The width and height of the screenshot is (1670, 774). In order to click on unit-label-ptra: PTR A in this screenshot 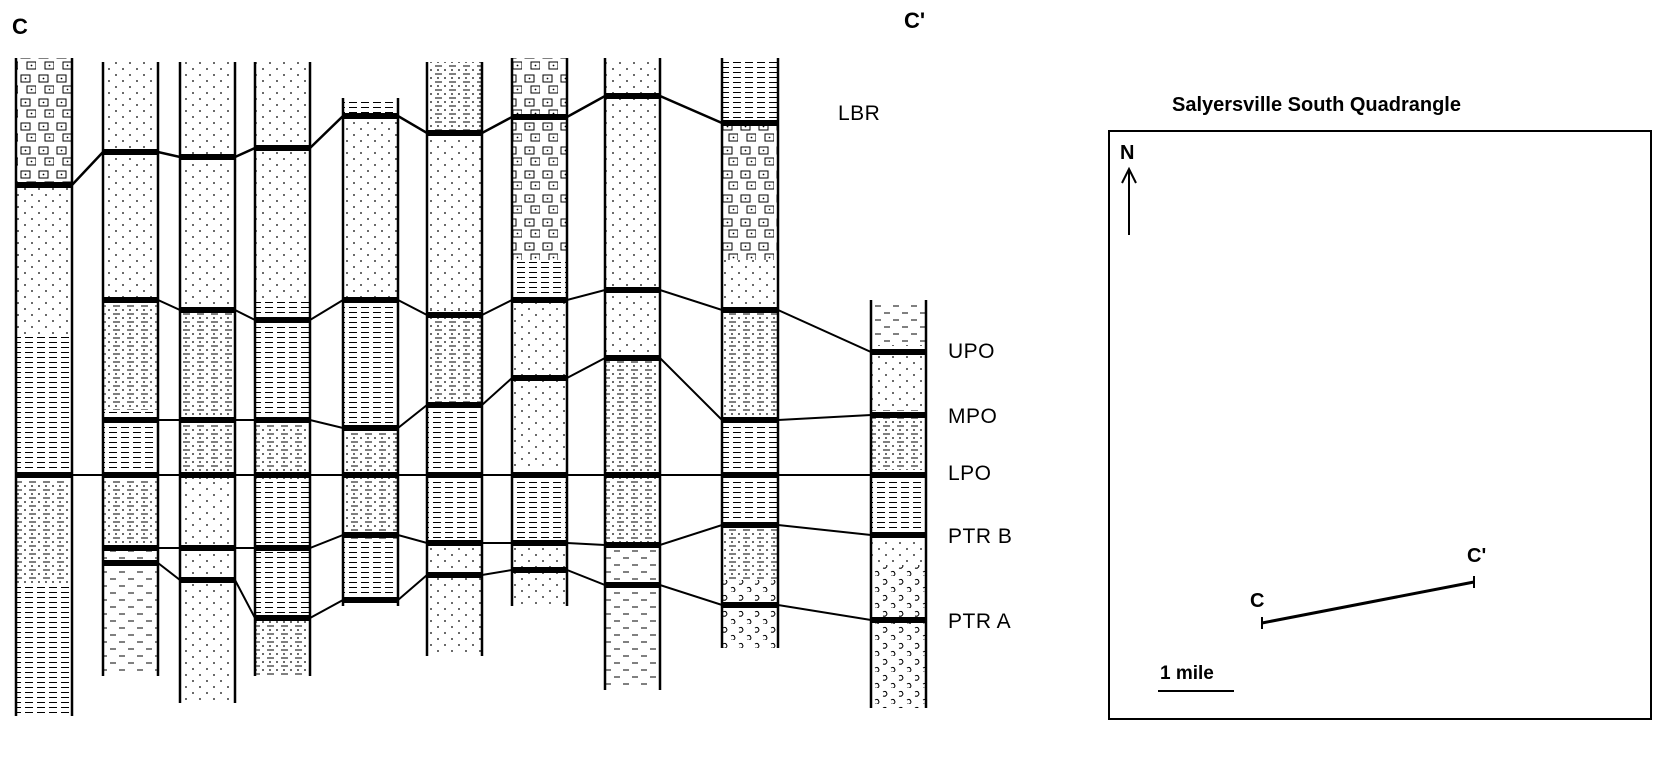, I will do `click(980, 621)`.